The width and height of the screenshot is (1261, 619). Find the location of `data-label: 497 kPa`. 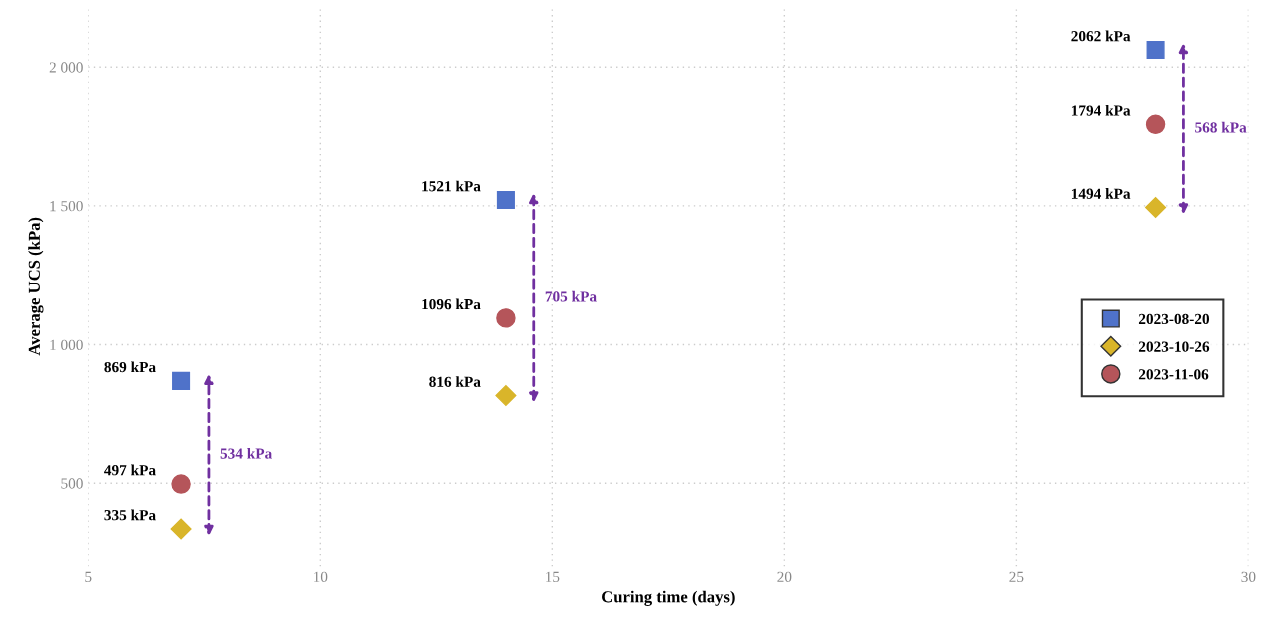

data-label: 497 kPa is located at coordinates (130, 470).